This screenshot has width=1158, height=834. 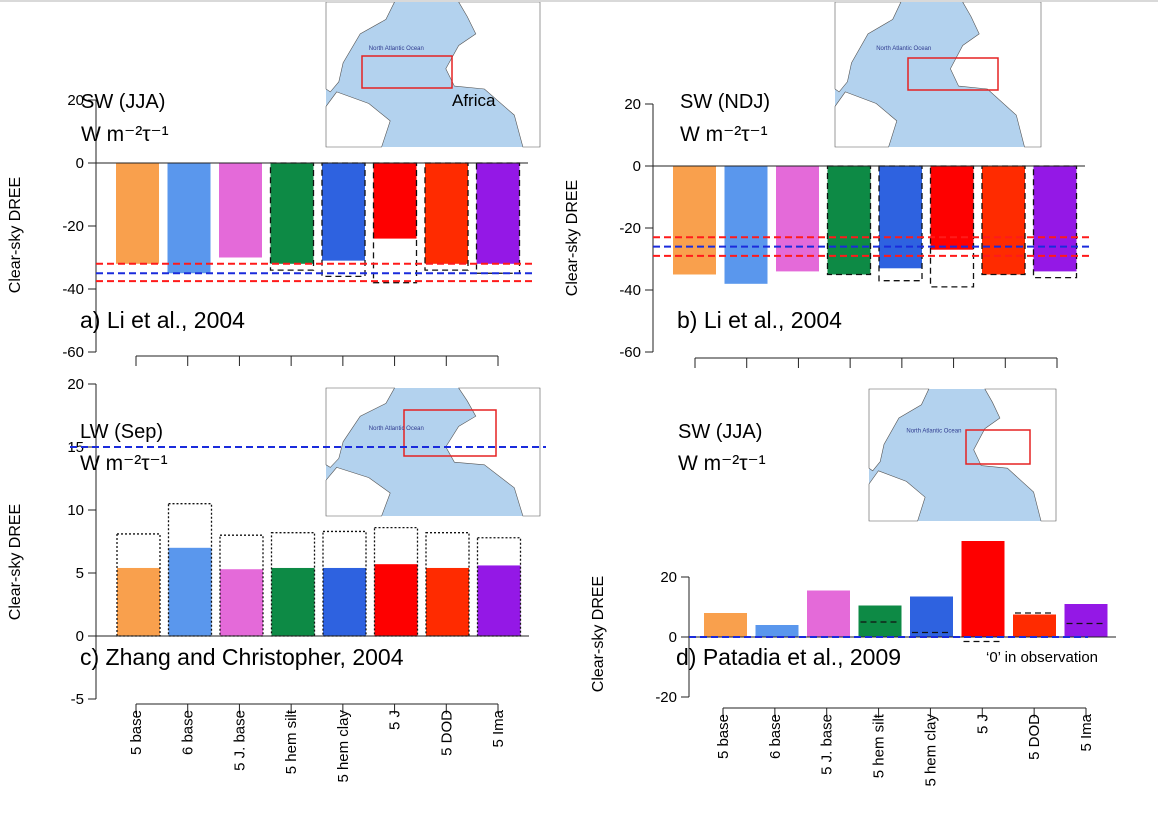 I want to click on panel-b-citation: b) Li et al., 2004, so click(x=759, y=320).